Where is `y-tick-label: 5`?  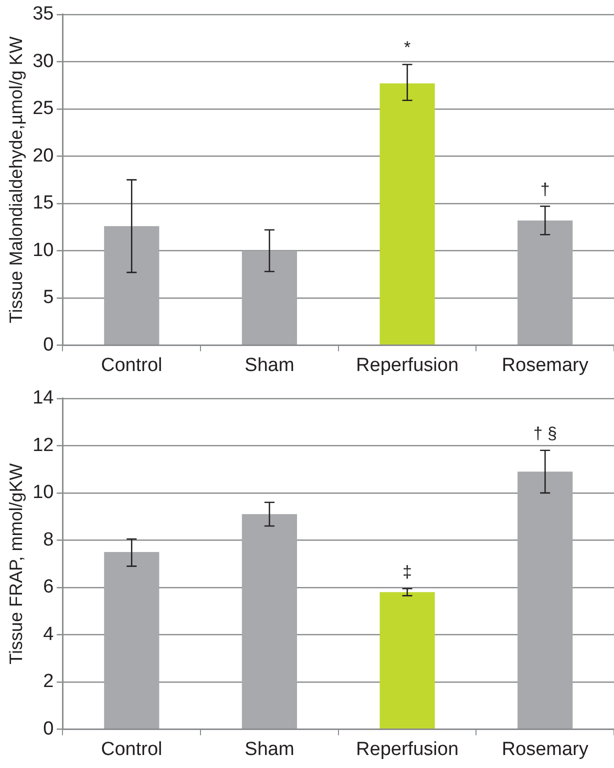
y-tick-label: 5 is located at coordinates (48, 297).